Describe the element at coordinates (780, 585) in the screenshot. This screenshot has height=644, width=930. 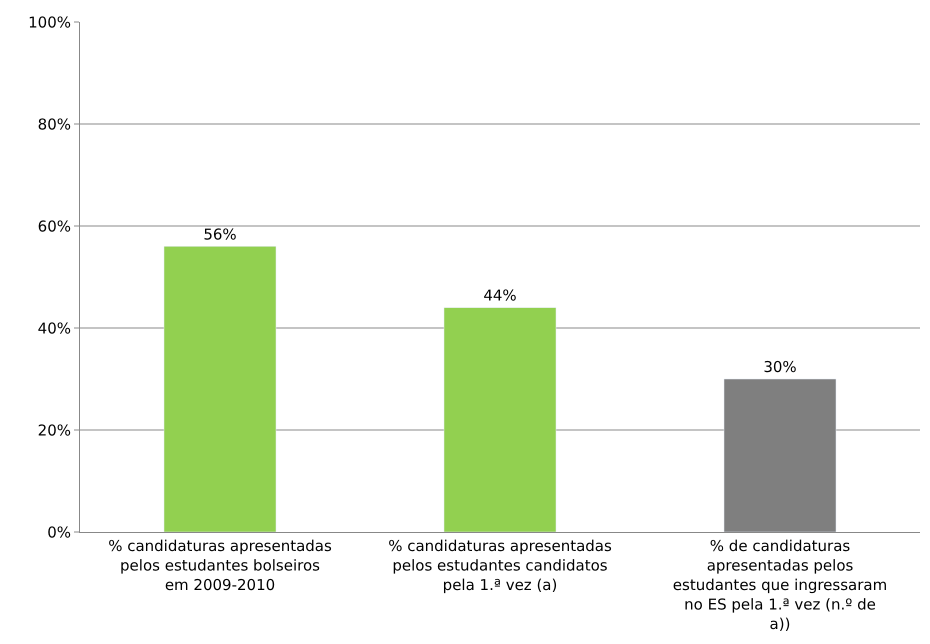
I see `x-tick-label: % de candidaturas apresentadas pelos estudantes que ingressaram no ES pela 1.ª vez (n.º de a))` at that location.